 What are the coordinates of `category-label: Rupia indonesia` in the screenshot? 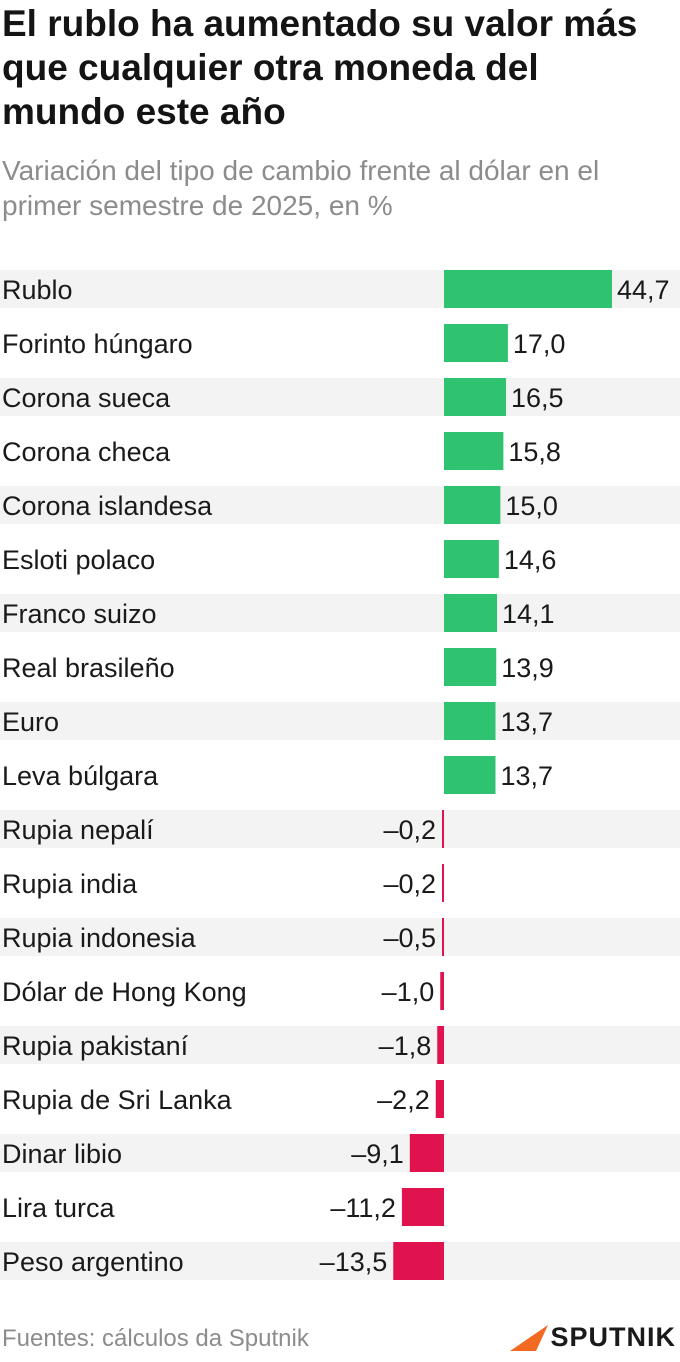 It's located at (99, 938).